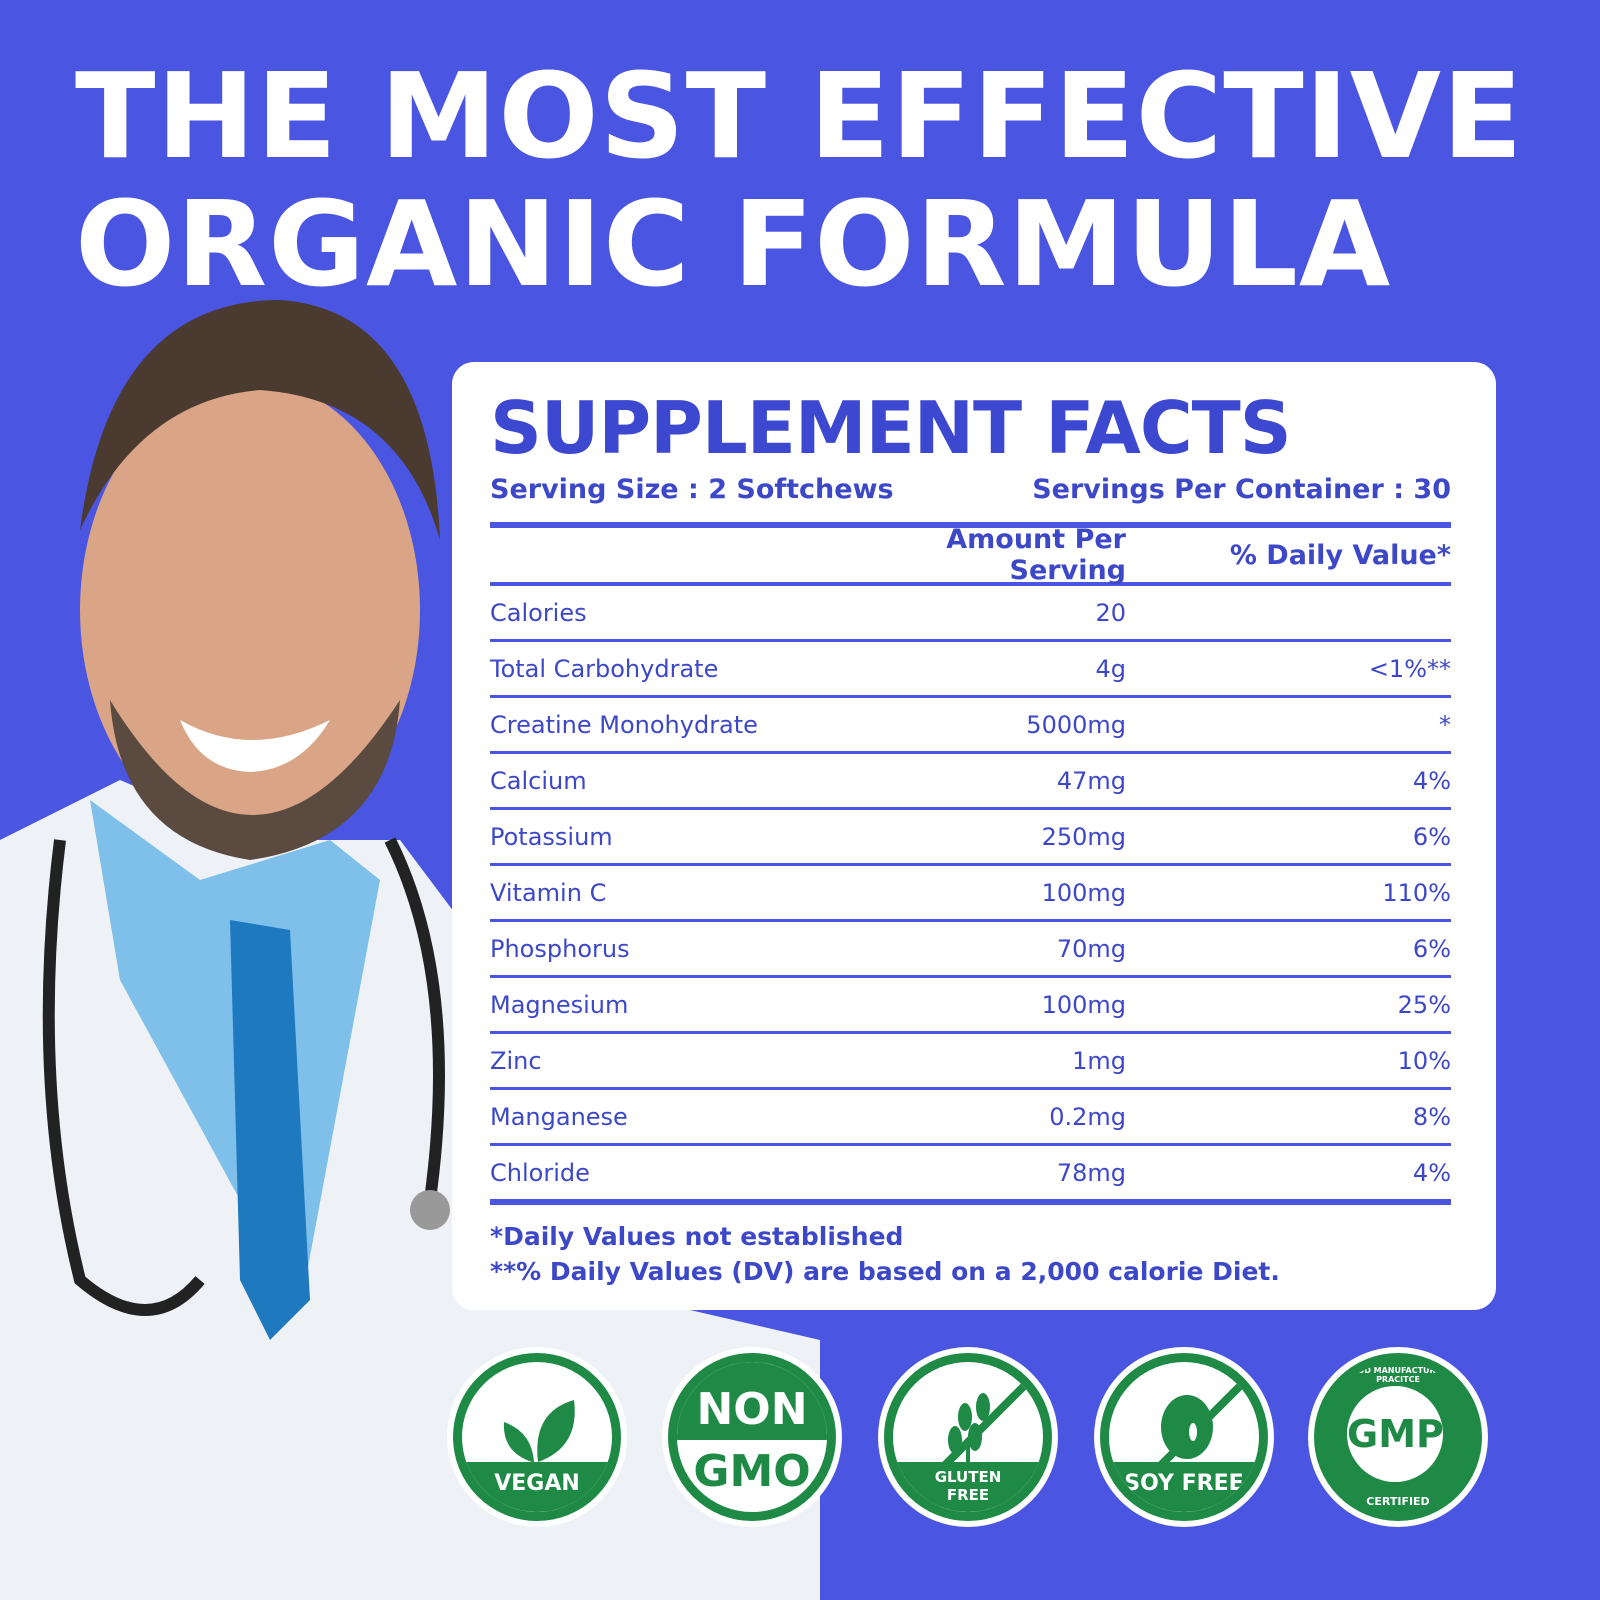 This screenshot has height=1600, width=1600. Describe the element at coordinates (539, 1431) in the screenshot. I see `leaf-icon` at that location.